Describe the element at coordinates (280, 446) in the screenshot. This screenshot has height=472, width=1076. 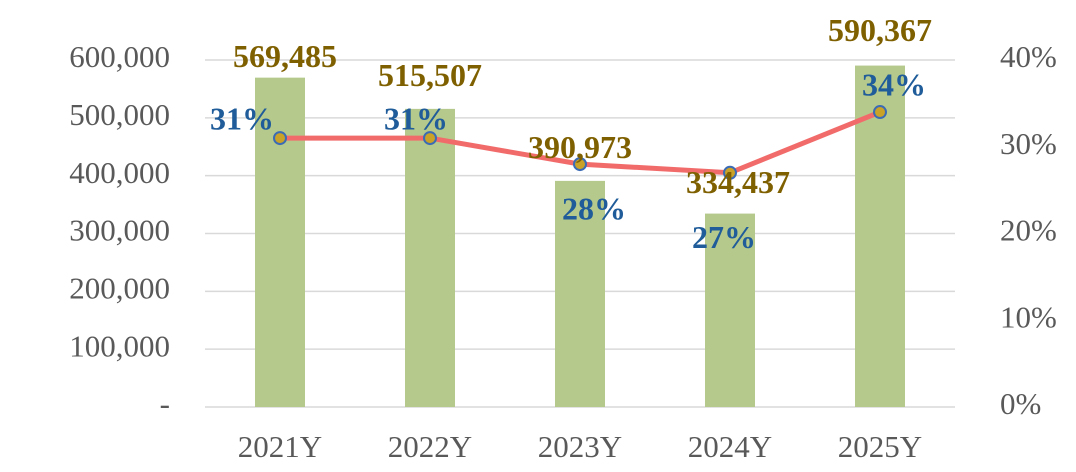
I see `x-tick-label: 2021Y` at that location.